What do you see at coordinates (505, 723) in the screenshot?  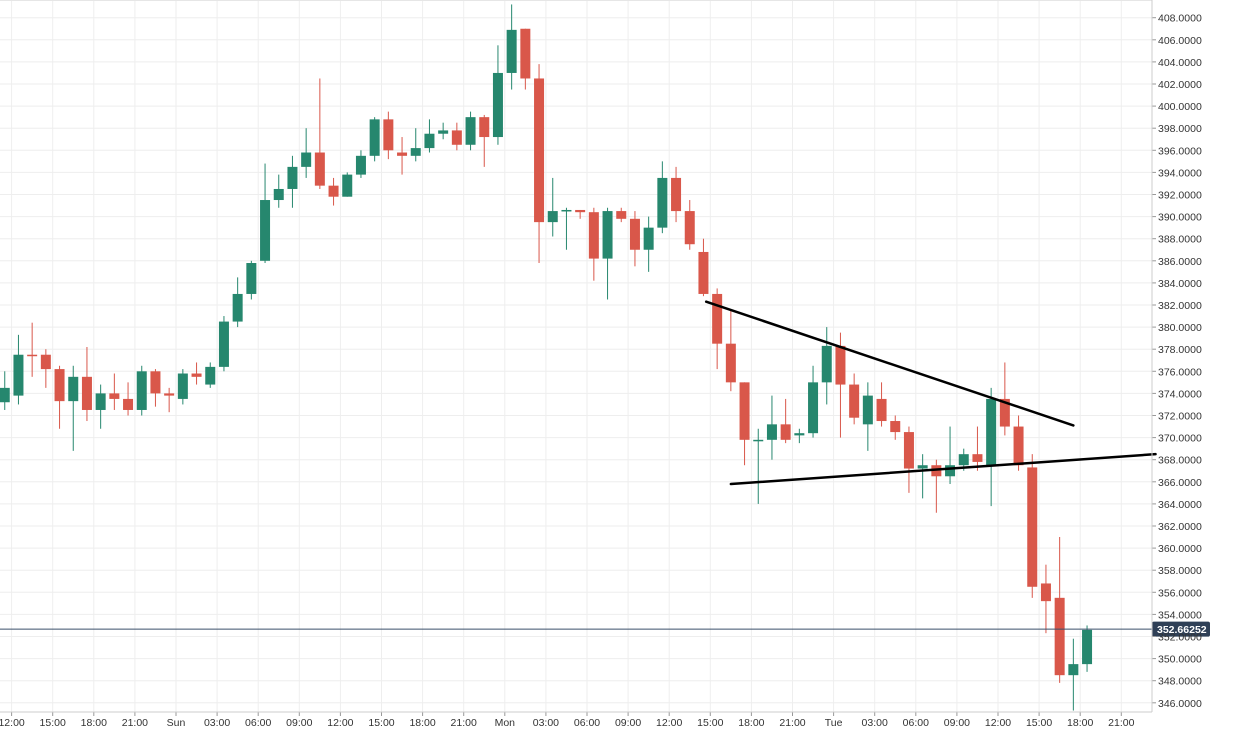 I see `x-tick-label: Mon` at bounding box center [505, 723].